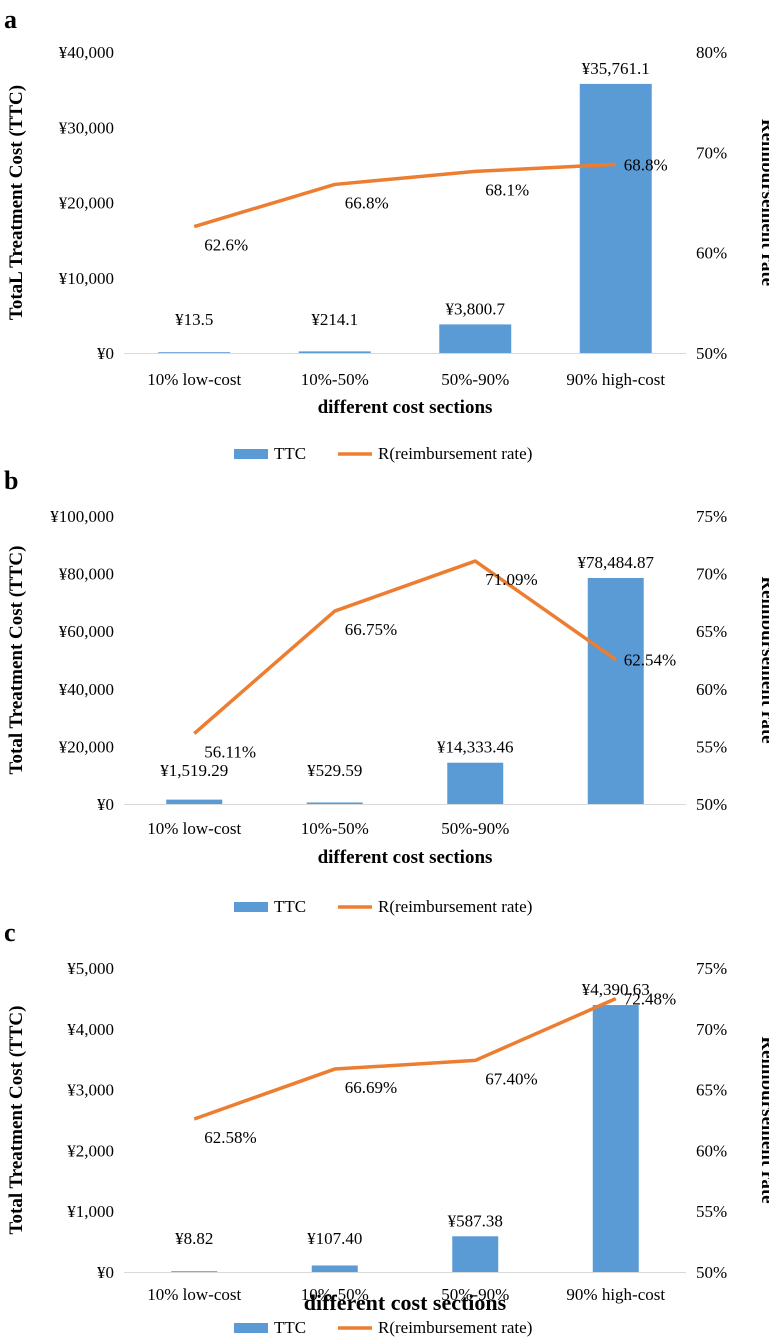 This screenshot has width=769, height=1339. What do you see at coordinates (90, 1090) in the screenshot?
I see `y-tick-label: ¥3,000` at bounding box center [90, 1090].